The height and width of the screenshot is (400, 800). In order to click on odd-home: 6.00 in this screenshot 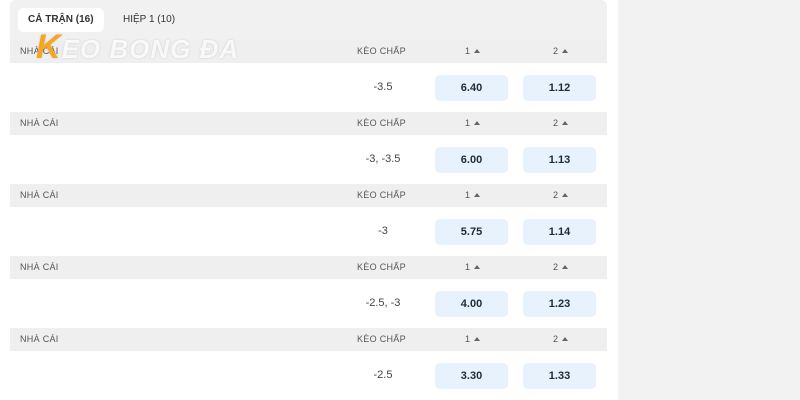, I will do `click(471, 160)`.